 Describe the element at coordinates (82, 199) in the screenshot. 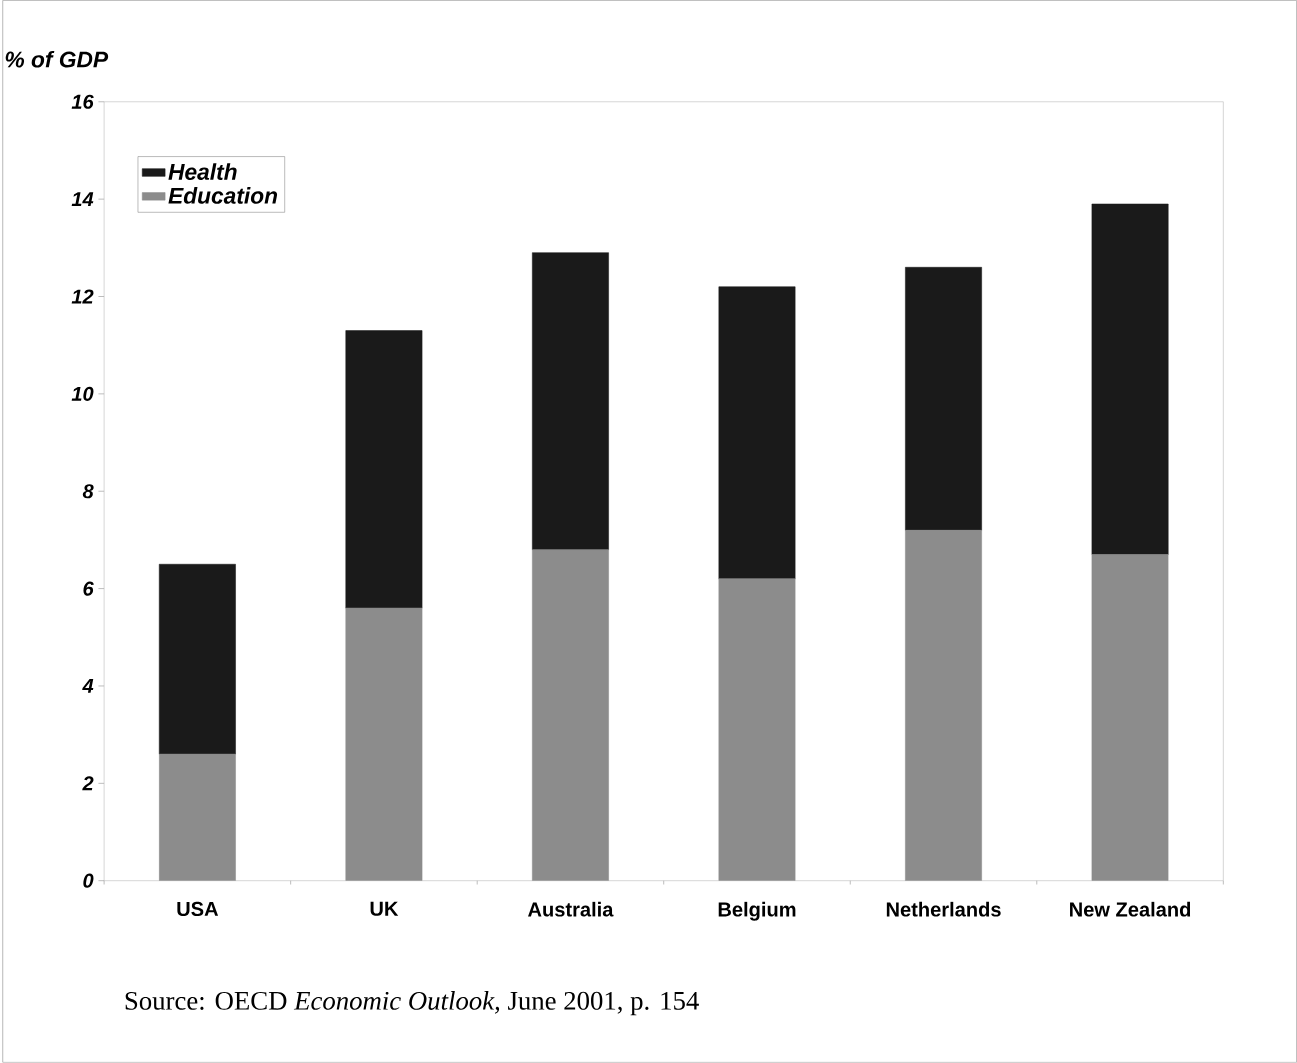

I see `y-tick-label: 14` at that location.